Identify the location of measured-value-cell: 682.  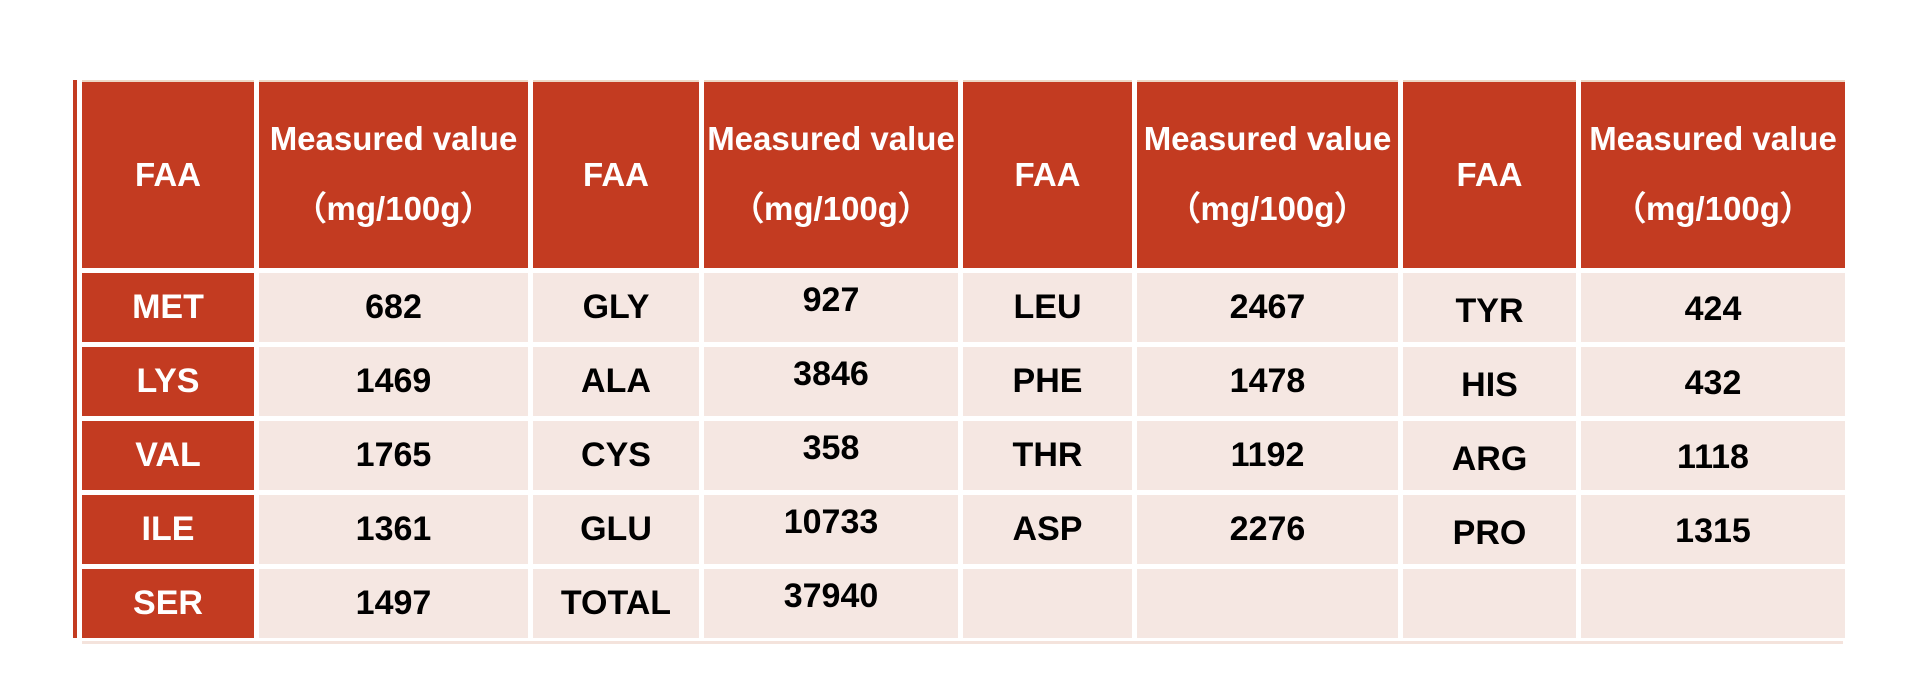
(393, 307).